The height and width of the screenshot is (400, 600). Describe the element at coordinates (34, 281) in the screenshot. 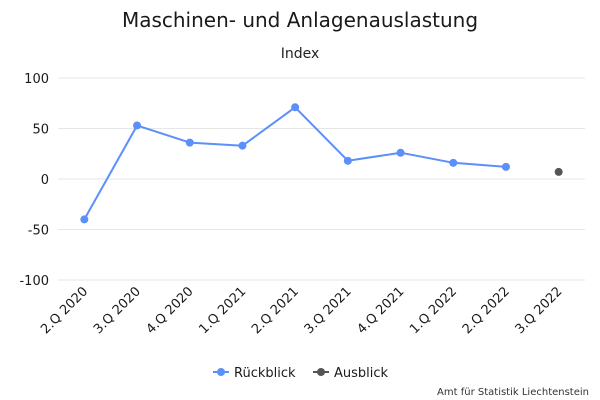

I see `y-tick-label: -100` at that location.